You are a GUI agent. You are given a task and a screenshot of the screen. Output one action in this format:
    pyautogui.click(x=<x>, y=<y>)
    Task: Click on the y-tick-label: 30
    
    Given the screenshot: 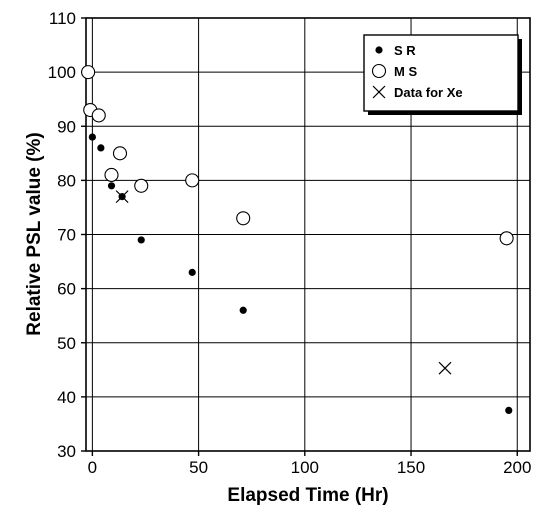 What is the action you would take?
    pyautogui.click(x=66, y=451)
    